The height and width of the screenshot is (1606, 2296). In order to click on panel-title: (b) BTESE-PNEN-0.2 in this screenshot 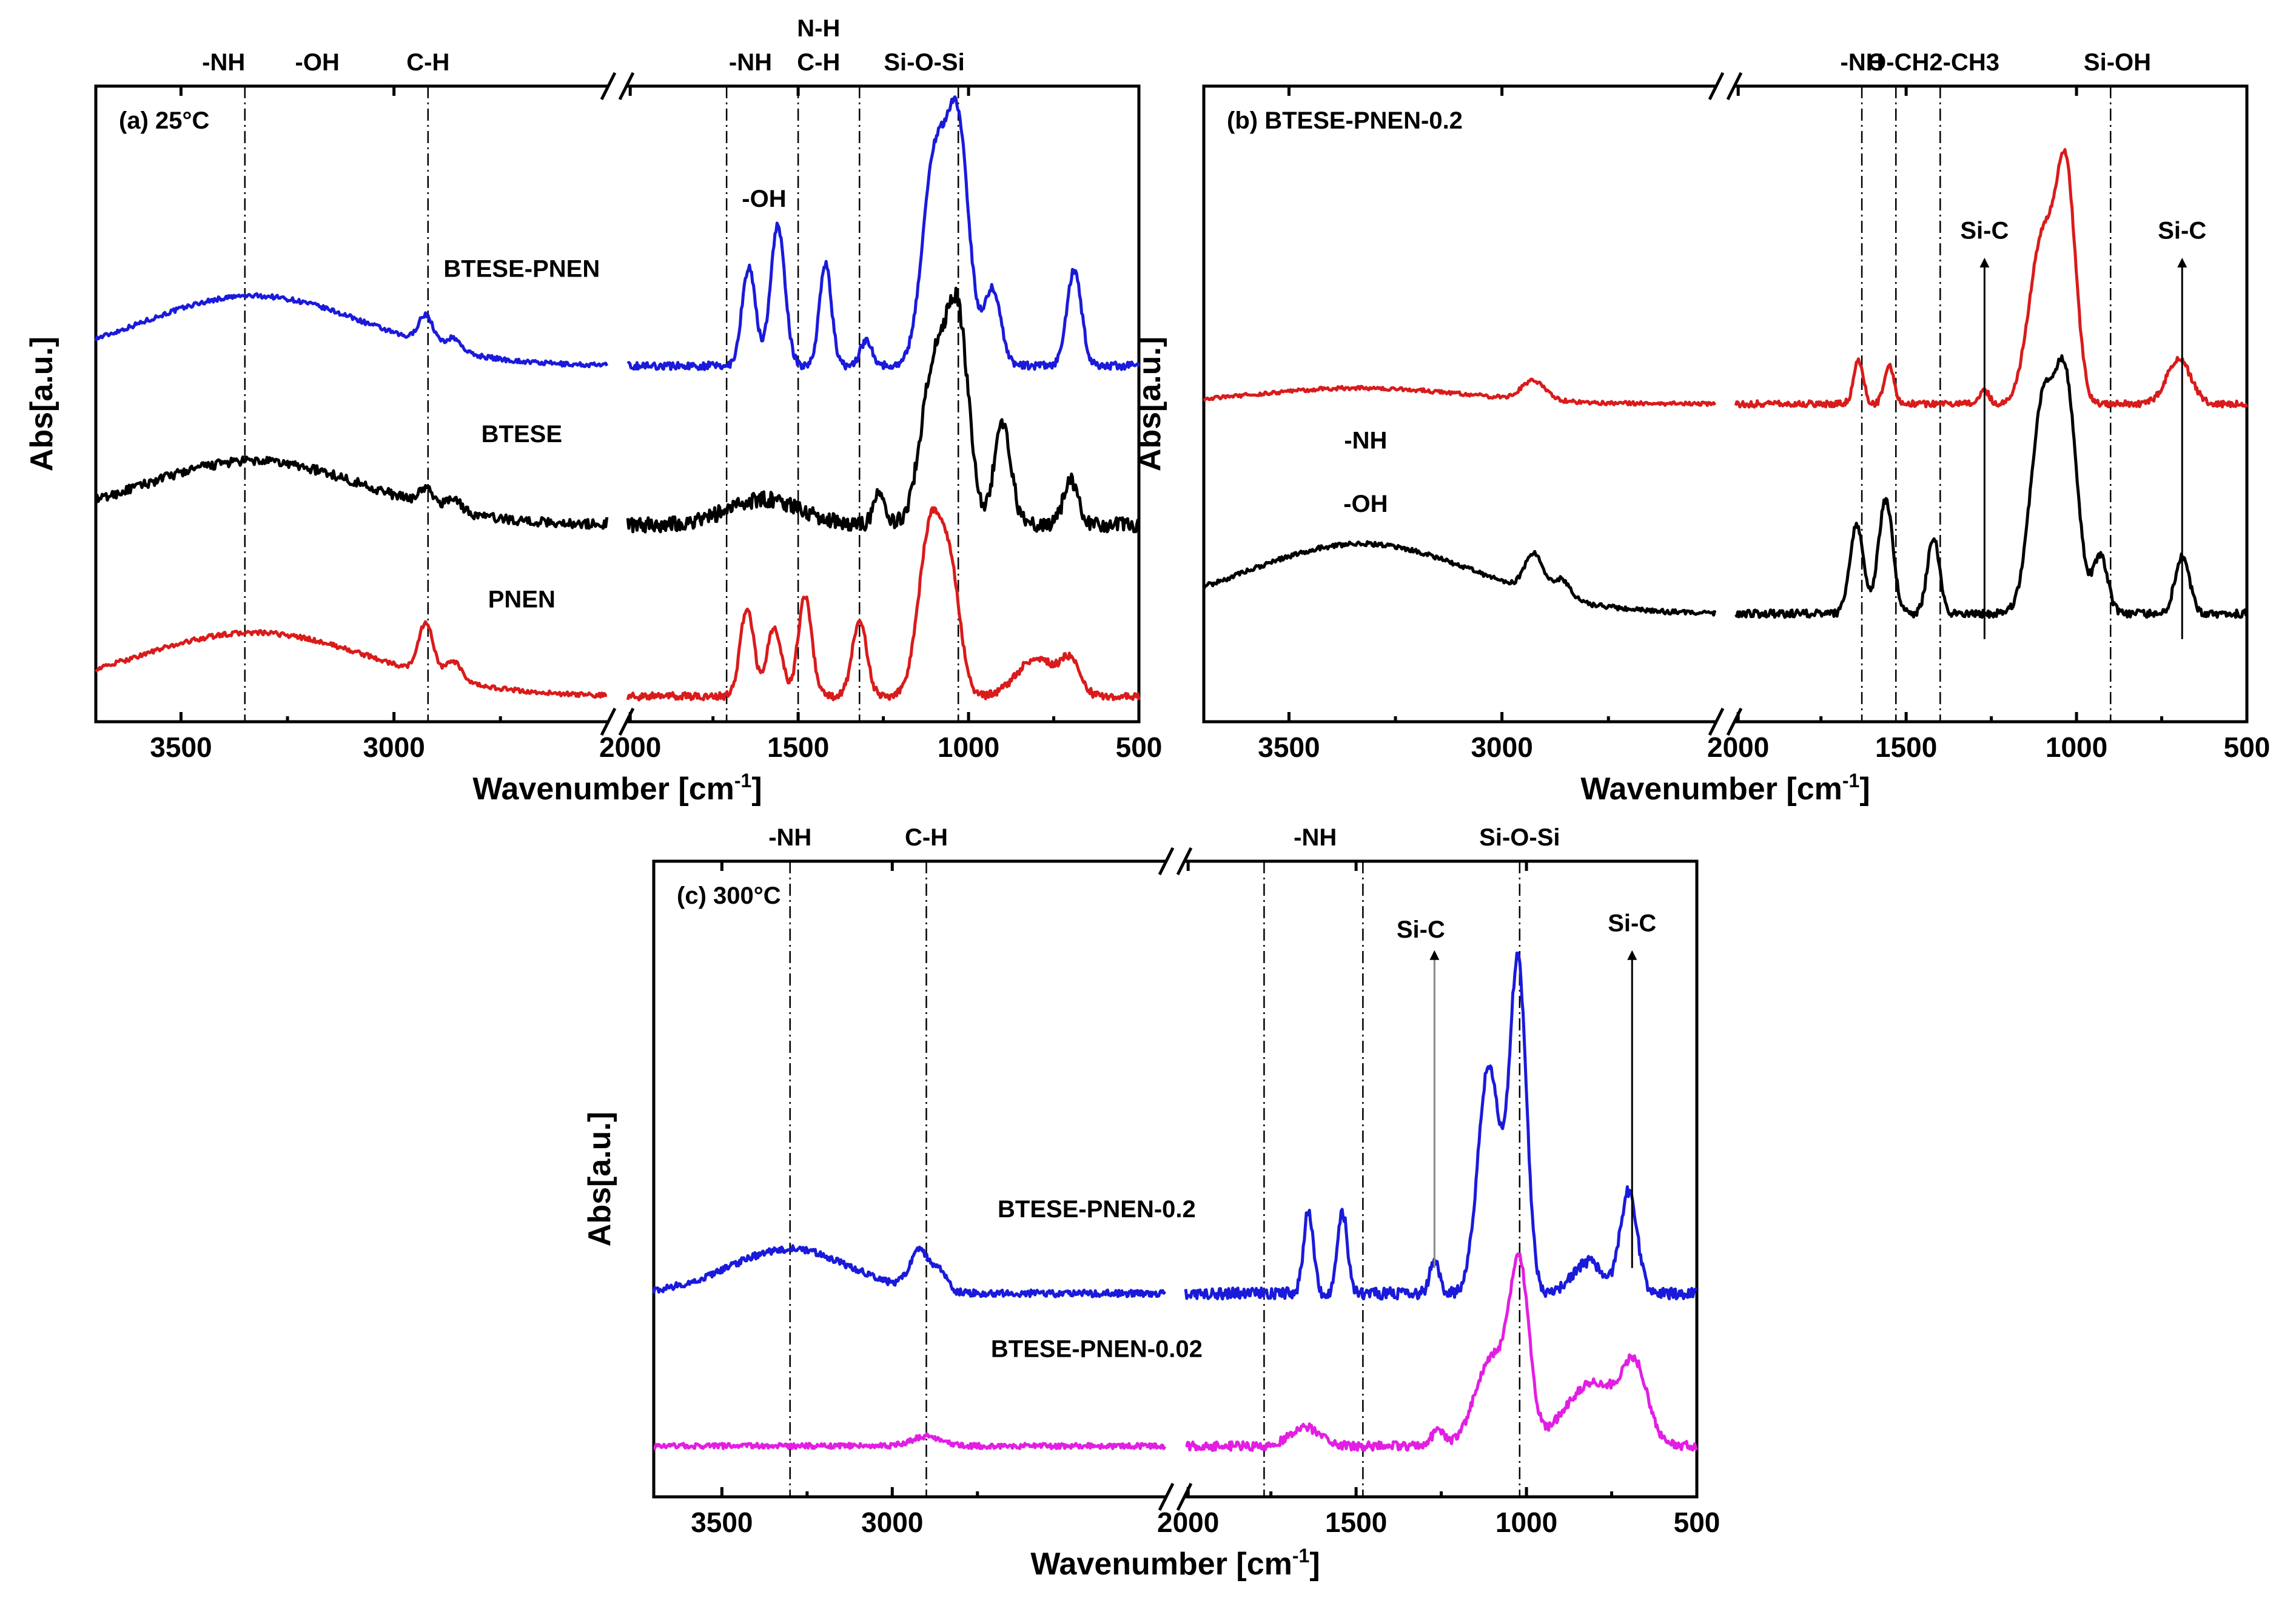, I will do `click(1345, 120)`.